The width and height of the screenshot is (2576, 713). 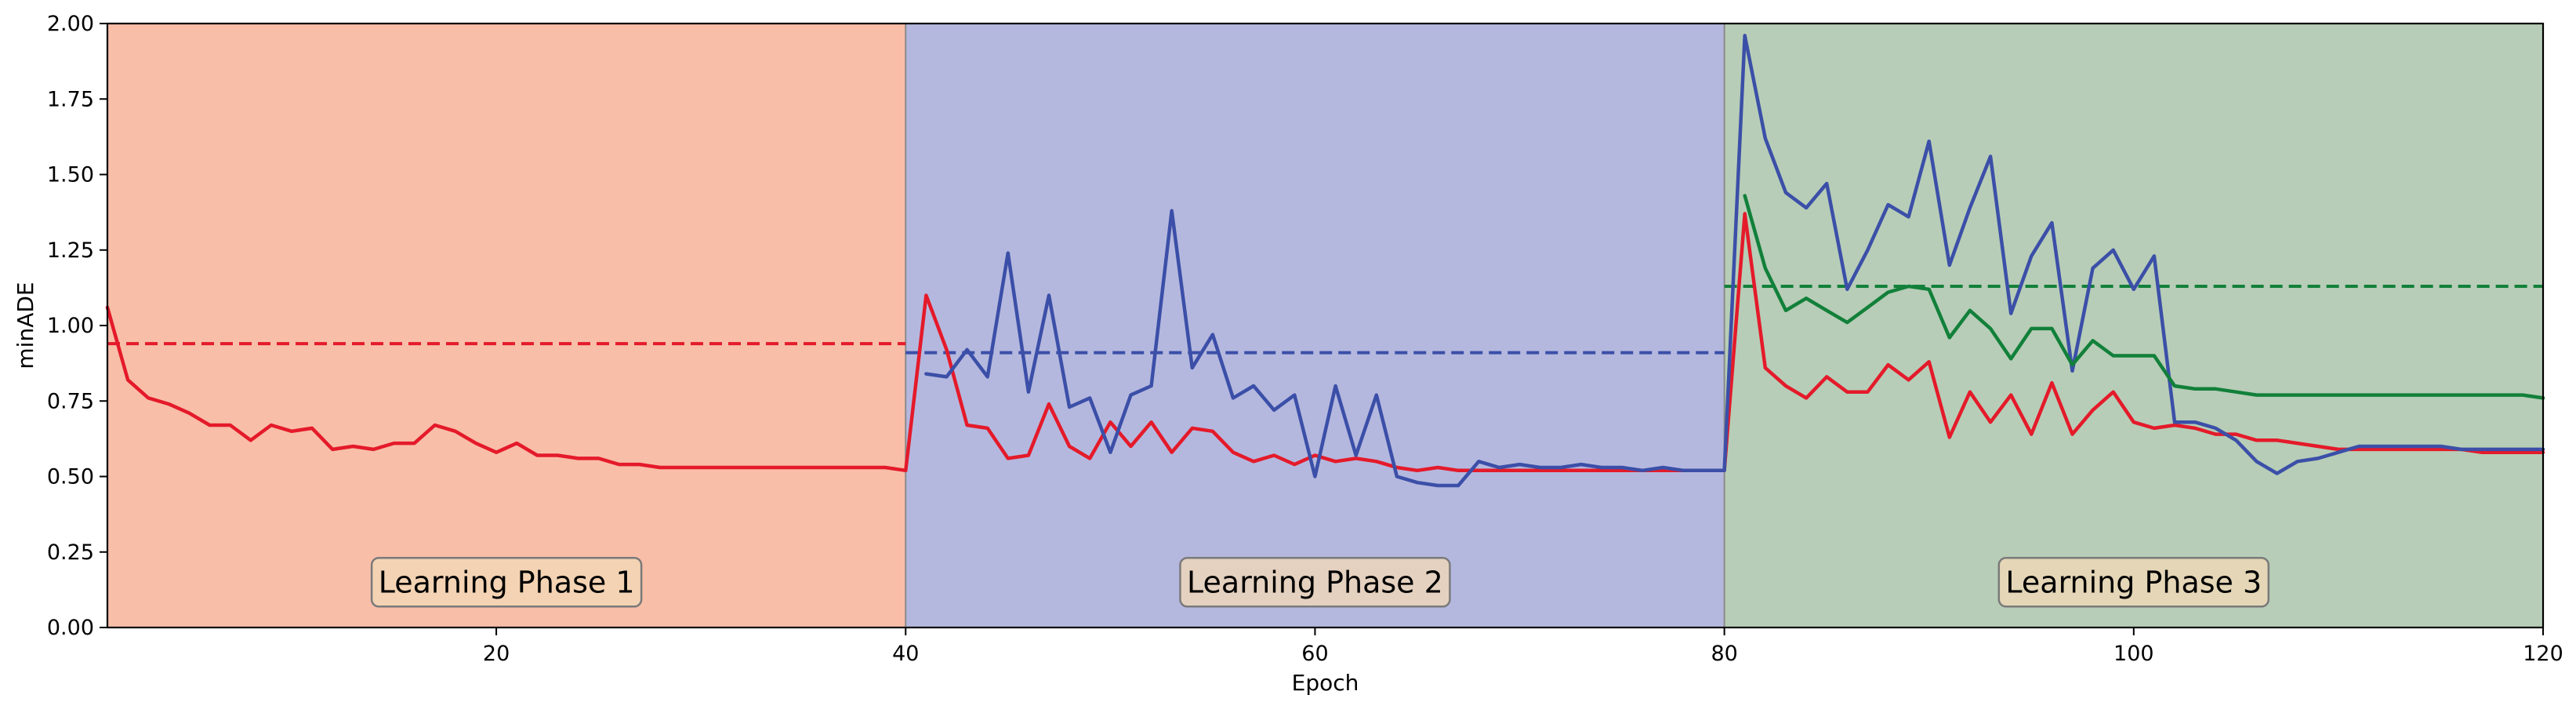 I want to click on reference-lines, so click(x=1325, y=320).